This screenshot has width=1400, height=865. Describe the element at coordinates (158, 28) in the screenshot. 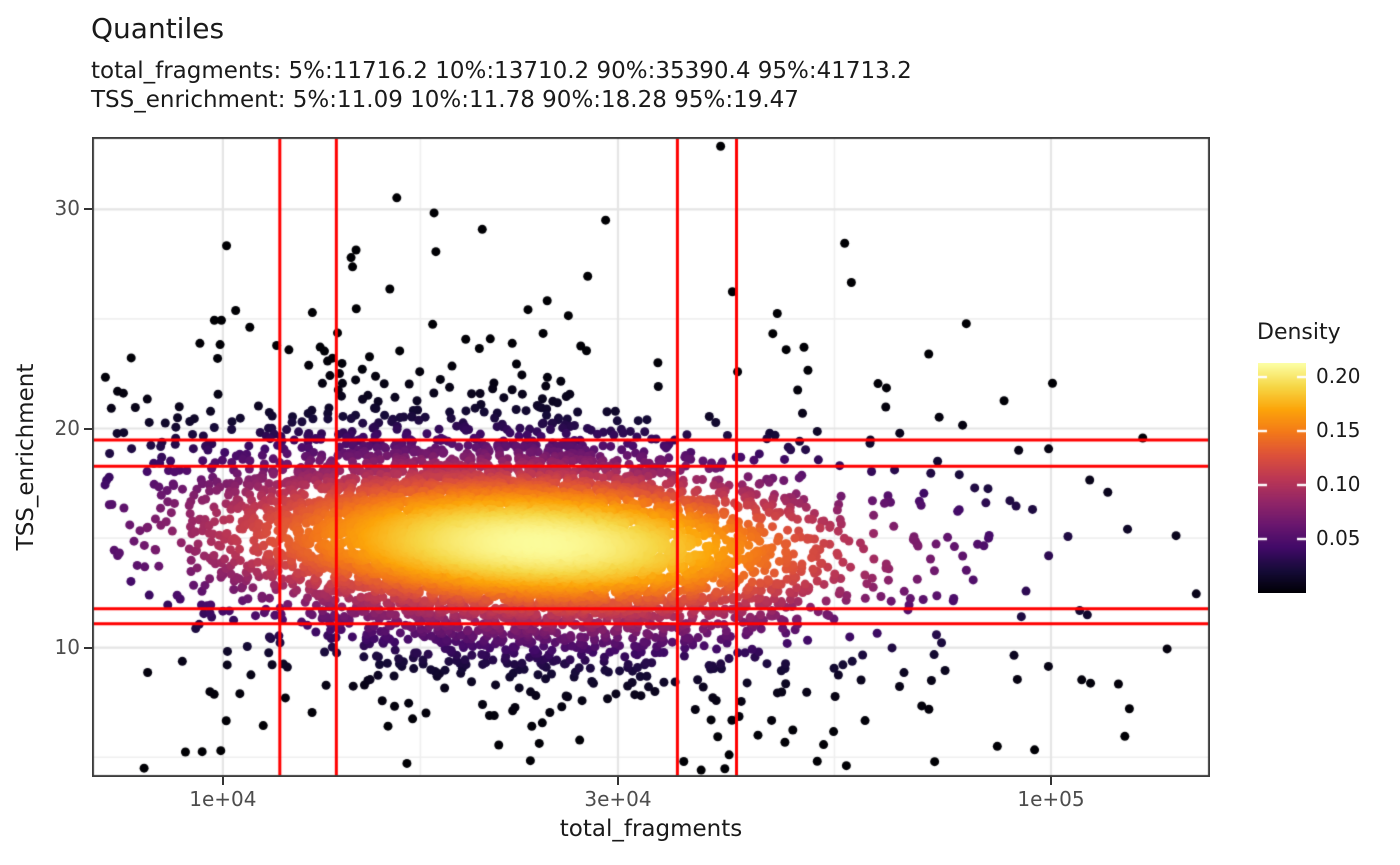

I see `chart-title: Quantiles` at that location.